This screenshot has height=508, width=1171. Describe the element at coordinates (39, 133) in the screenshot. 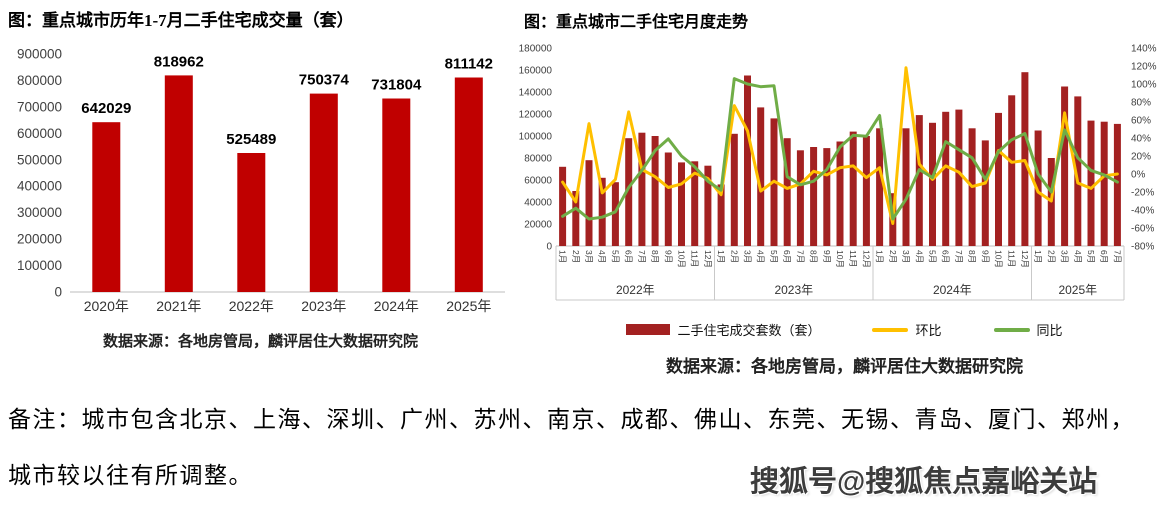

I see `y-tick: 600000` at that location.